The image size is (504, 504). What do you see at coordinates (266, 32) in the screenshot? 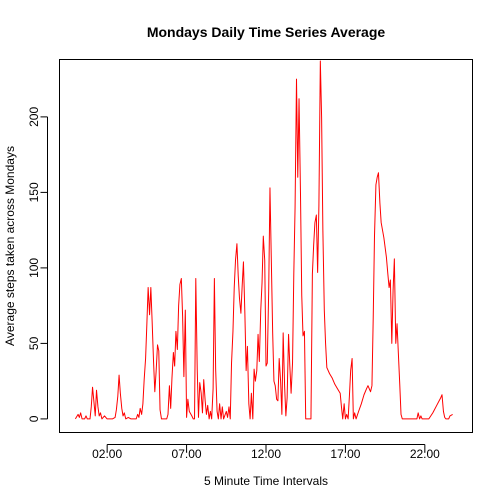
I see `chart-title: Mondays Daily Time Series Average` at bounding box center [266, 32].